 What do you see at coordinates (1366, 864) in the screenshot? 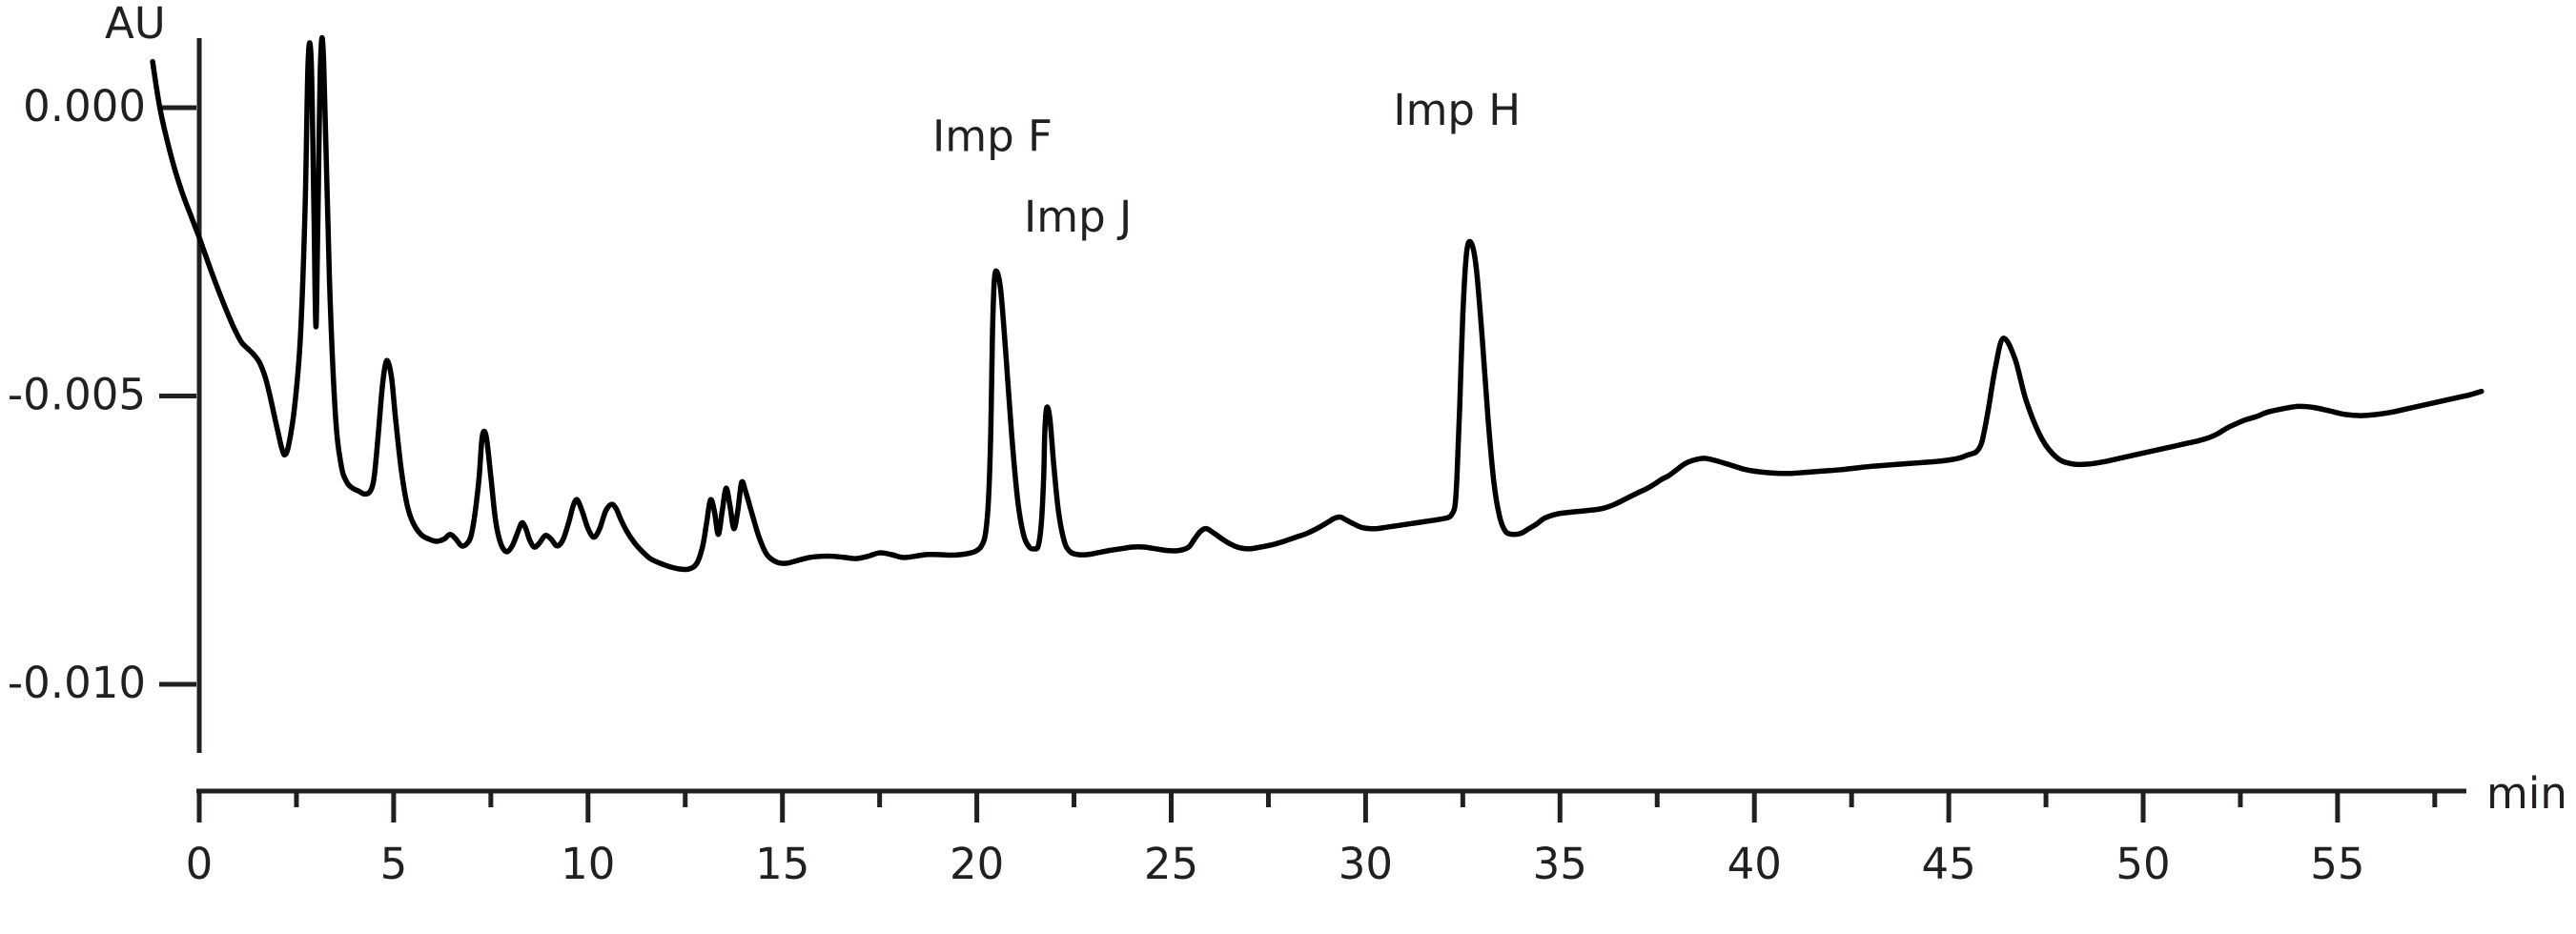
I see `x-axis-tick-label: 30` at bounding box center [1366, 864].